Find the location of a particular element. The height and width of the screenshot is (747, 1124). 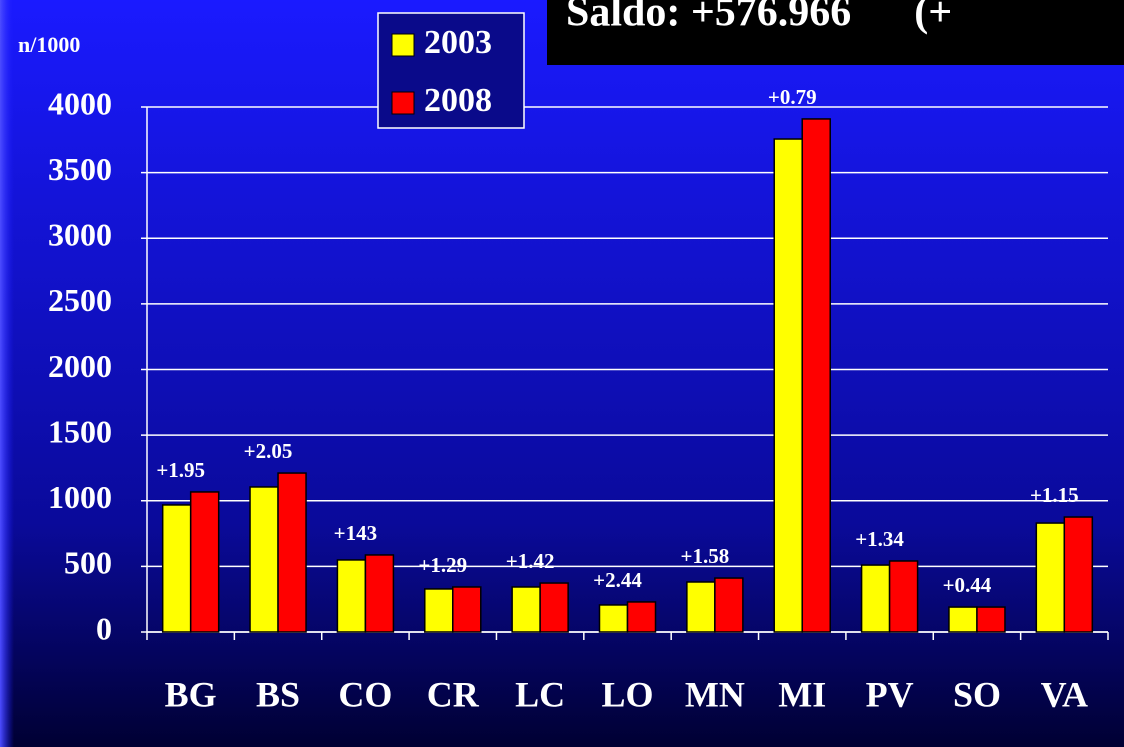

annotation: +2.44 is located at coordinates (617, 580).